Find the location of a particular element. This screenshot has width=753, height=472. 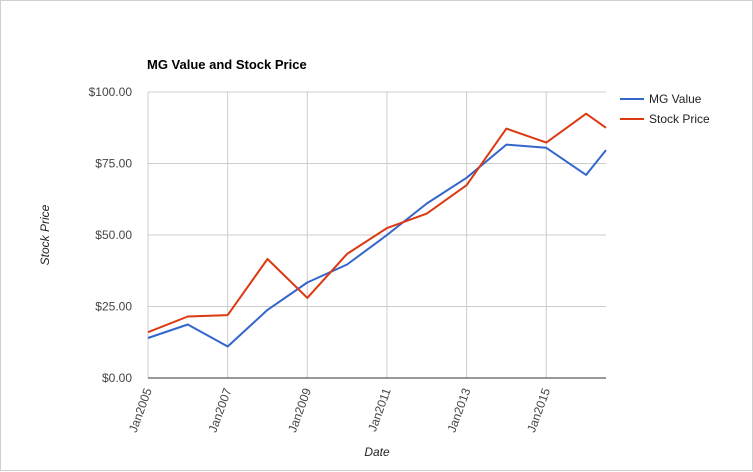

legend-label: MG Value is located at coordinates (675, 99).